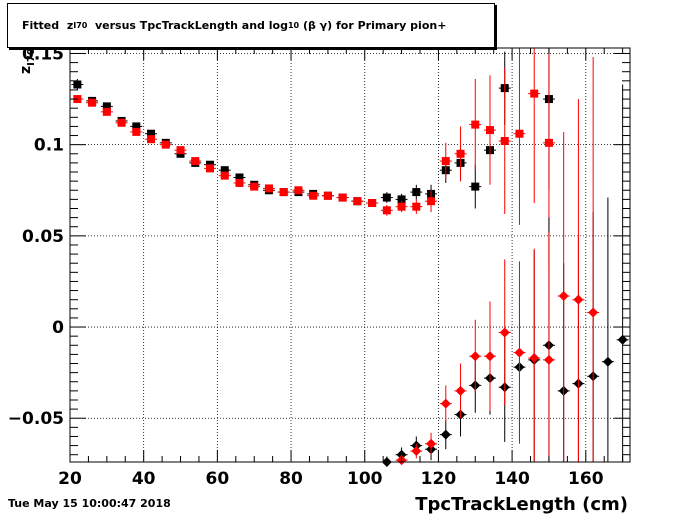 Image resolution: width=700 pixels, height=514 pixels. I want to click on timestamp: Tue May 15 10:00:47 2018, so click(89, 503).